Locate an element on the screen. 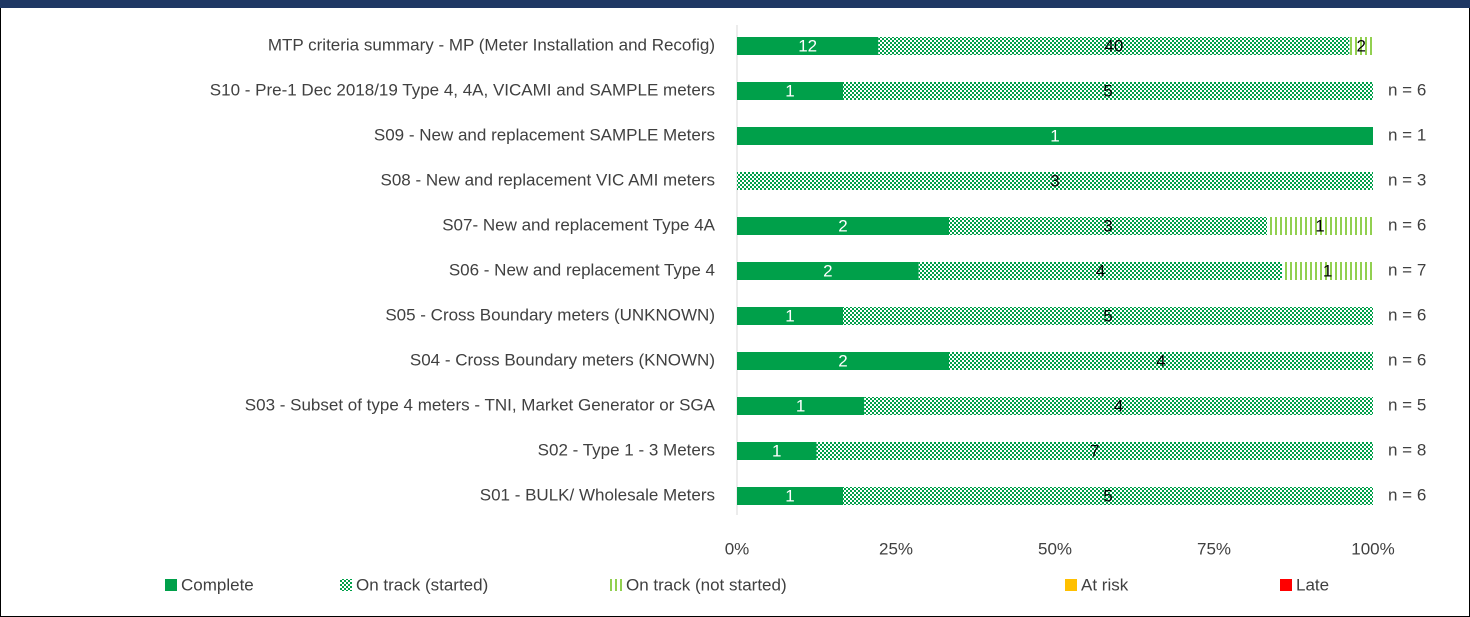  n-label: n = 7 is located at coordinates (1407, 269).